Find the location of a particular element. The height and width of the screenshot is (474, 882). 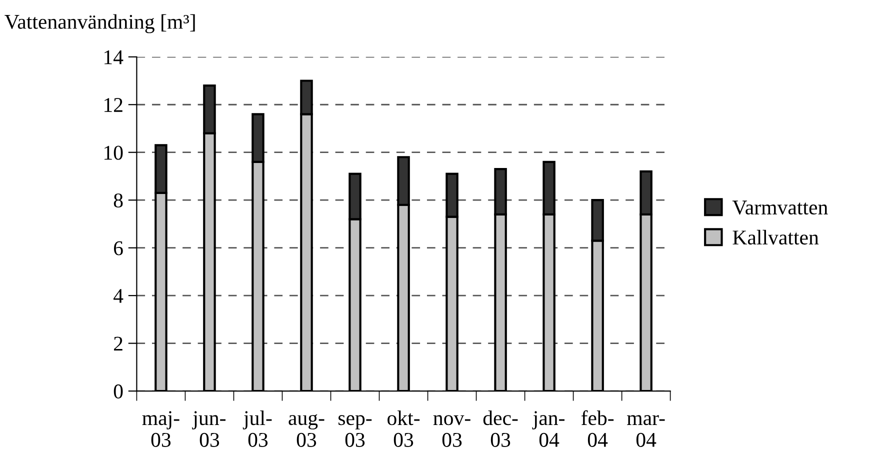

y-axis-title: Vattenanvändning [m³] is located at coordinates (99, 24).